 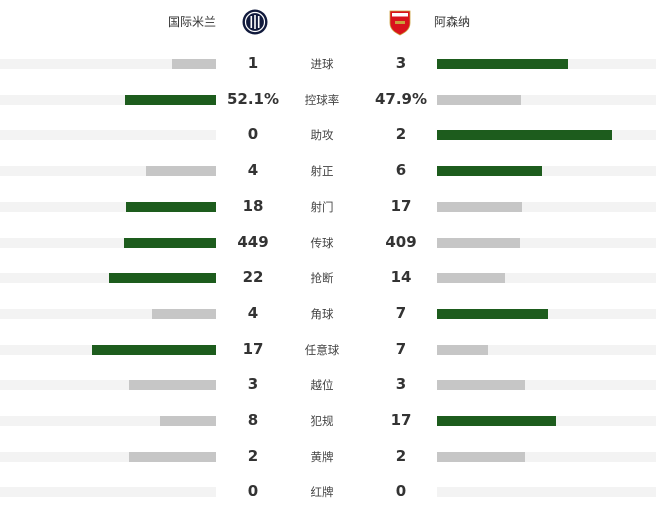 I want to click on stat-row: 3 越位 3, so click(x=330, y=385).